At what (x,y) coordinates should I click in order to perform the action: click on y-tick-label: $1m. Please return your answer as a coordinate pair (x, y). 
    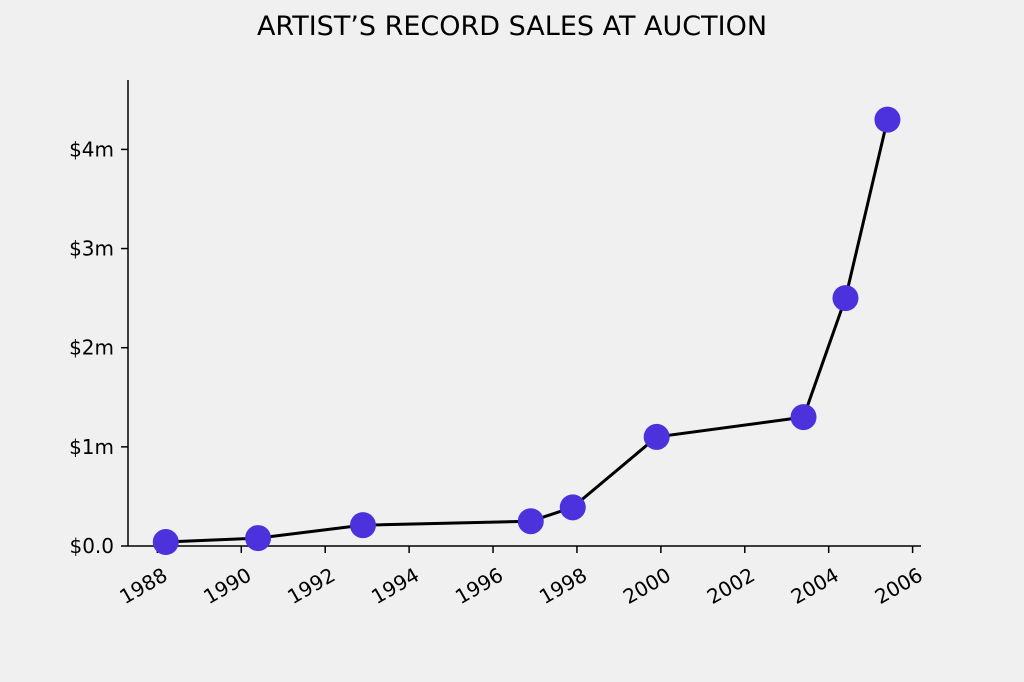
    Looking at the image, I should click on (91, 447).